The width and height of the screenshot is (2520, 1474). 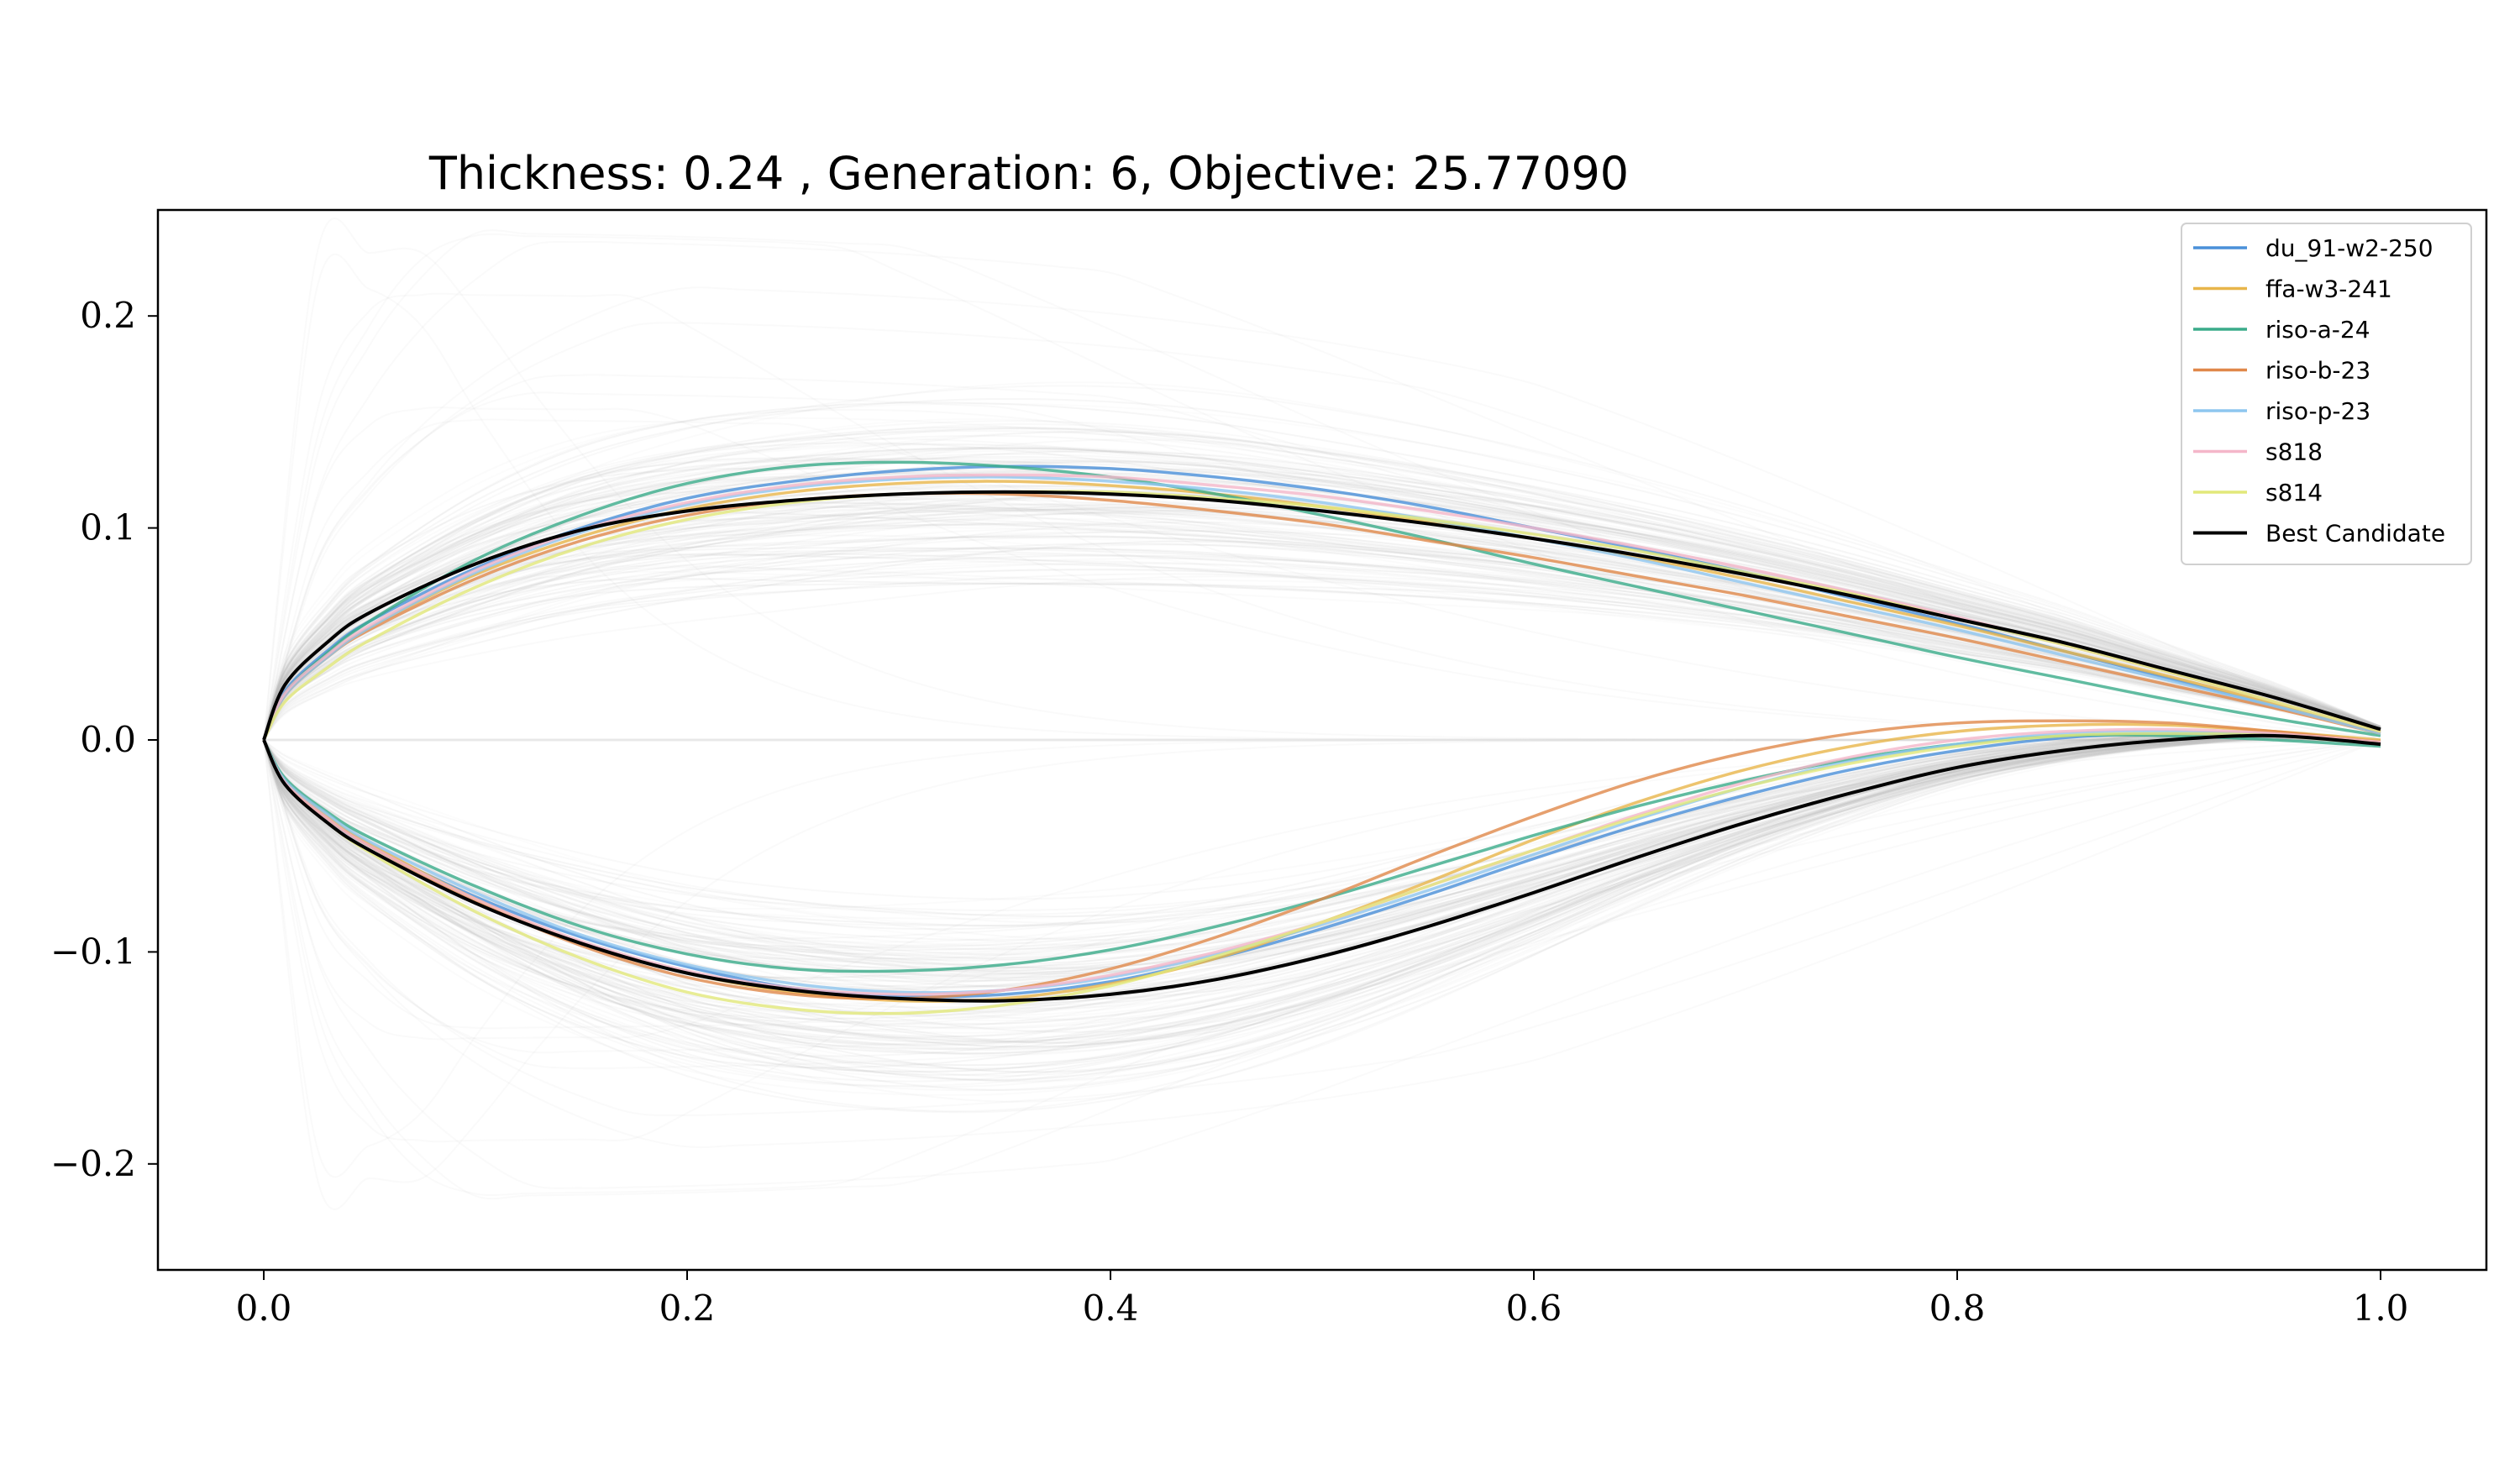 What do you see at coordinates (93, 952) in the screenshot?
I see `y-tick-label: −0.1` at bounding box center [93, 952].